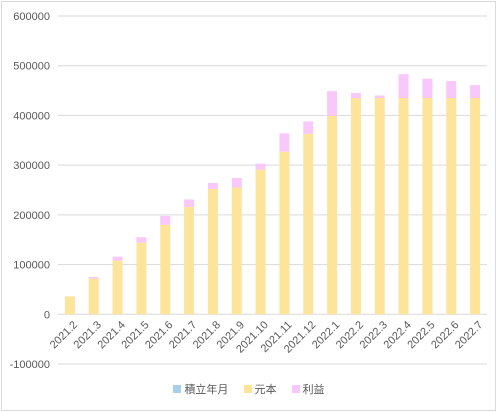 This screenshot has height=413, width=498. What do you see at coordinates (31, 216) in the screenshot?
I see `y-tick-label: 200000` at bounding box center [31, 216].